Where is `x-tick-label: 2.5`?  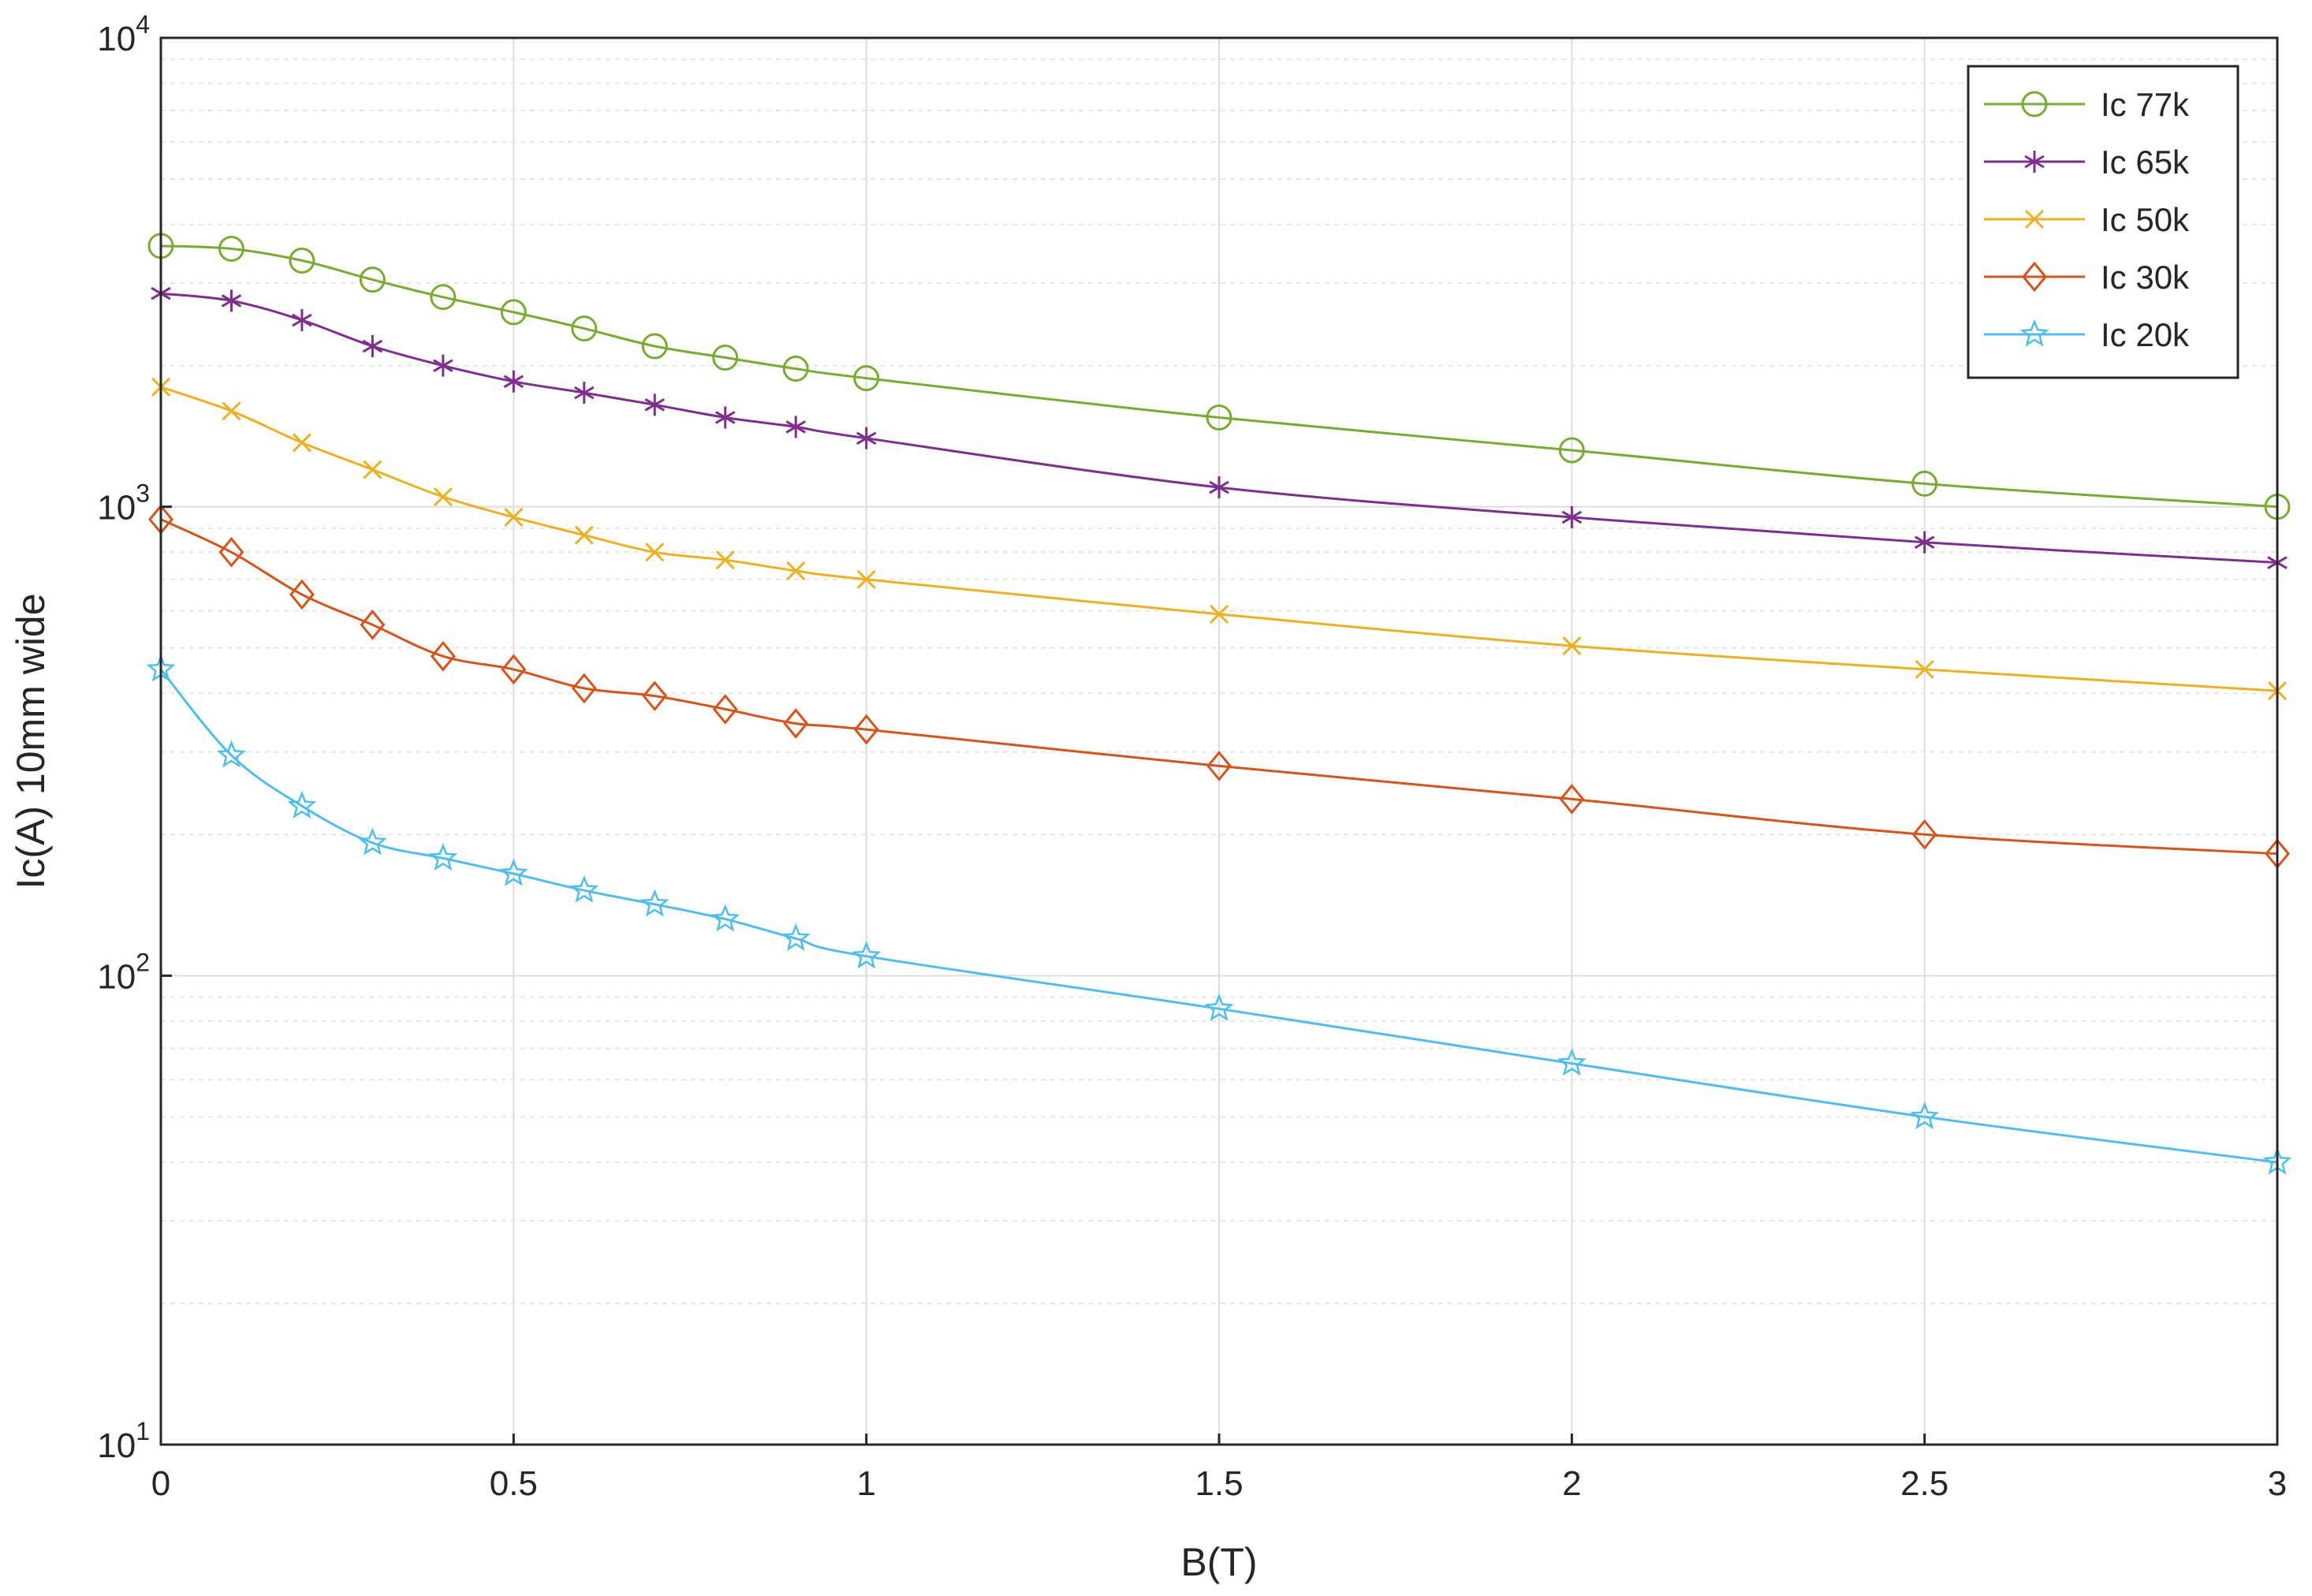
x-tick-label: 2.5 is located at coordinates (1924, 1483).